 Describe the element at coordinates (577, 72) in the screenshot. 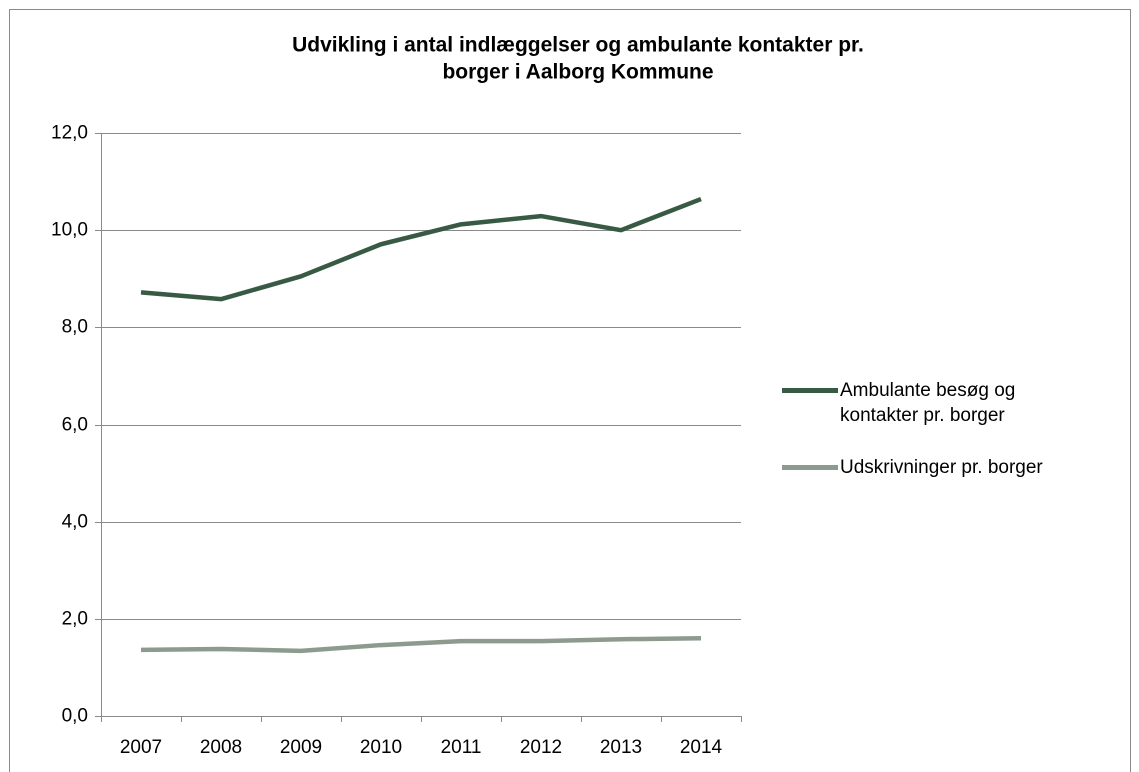

I see `chart-title: borger i Aalborg Kommune` at that location.